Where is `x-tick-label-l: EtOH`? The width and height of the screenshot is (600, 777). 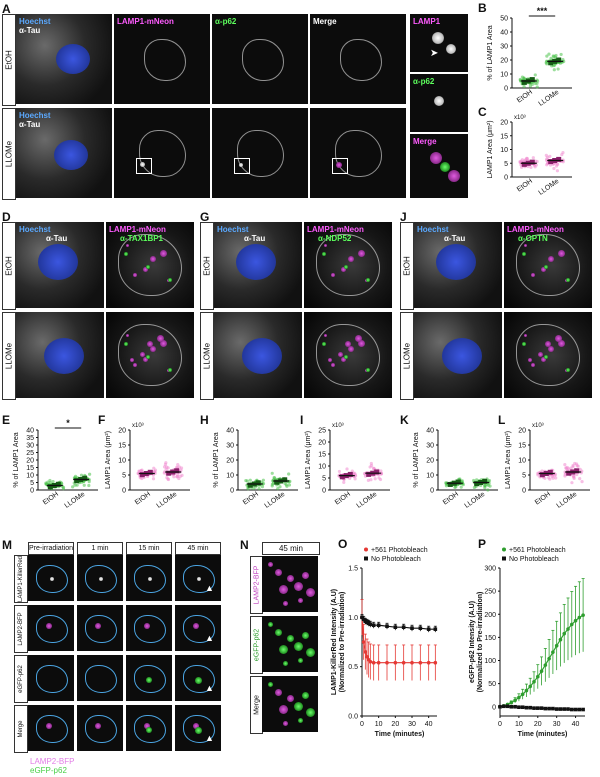
x-tick-label-l: EtOH is located at coordinates (543, 499).